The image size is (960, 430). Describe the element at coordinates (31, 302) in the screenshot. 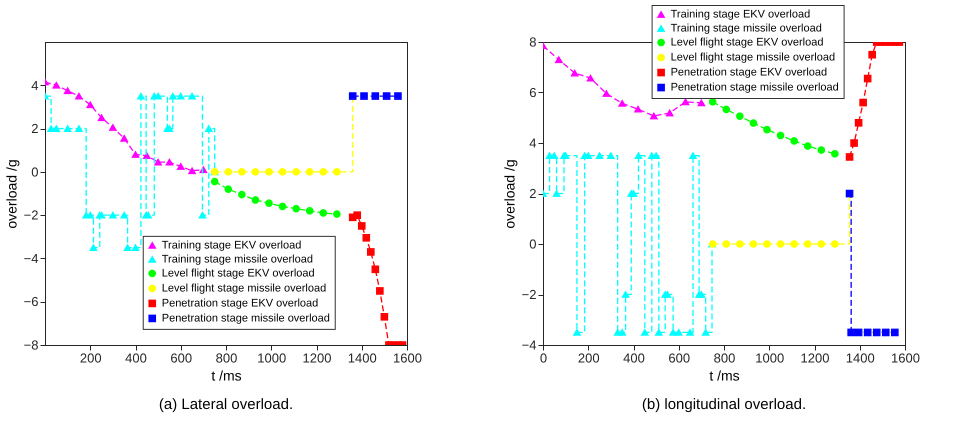

I see `y-tick-label: −6` at that location.